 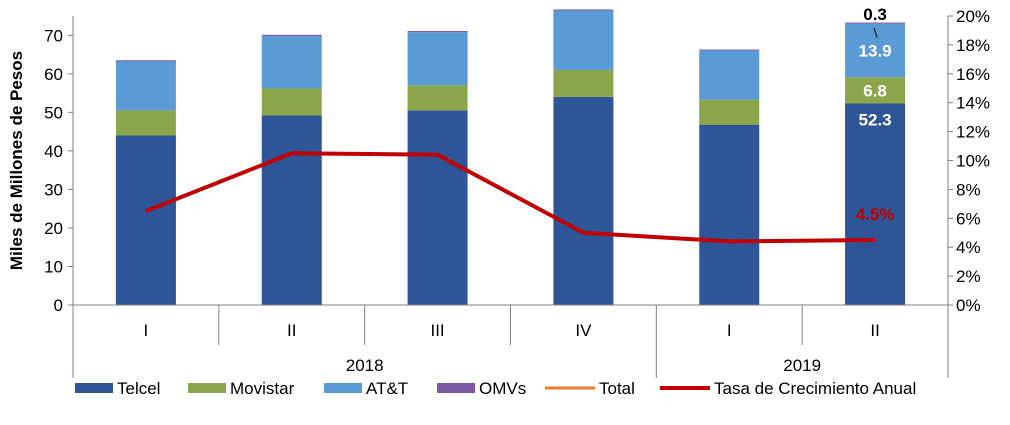 What do you see at coordinates (207, 388) in the screenshot?
I see `legend-swatch-movistar` at bounding box center [207, 388].